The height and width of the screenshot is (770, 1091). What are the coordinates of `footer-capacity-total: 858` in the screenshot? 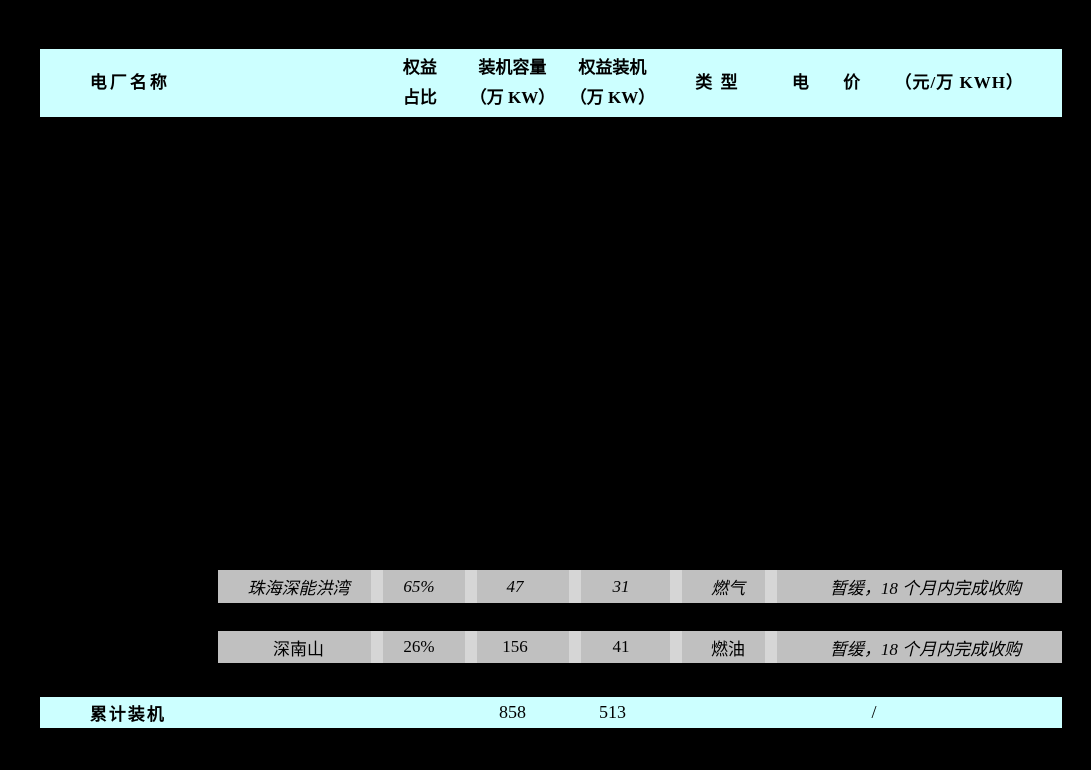 It's located at (512, 712).